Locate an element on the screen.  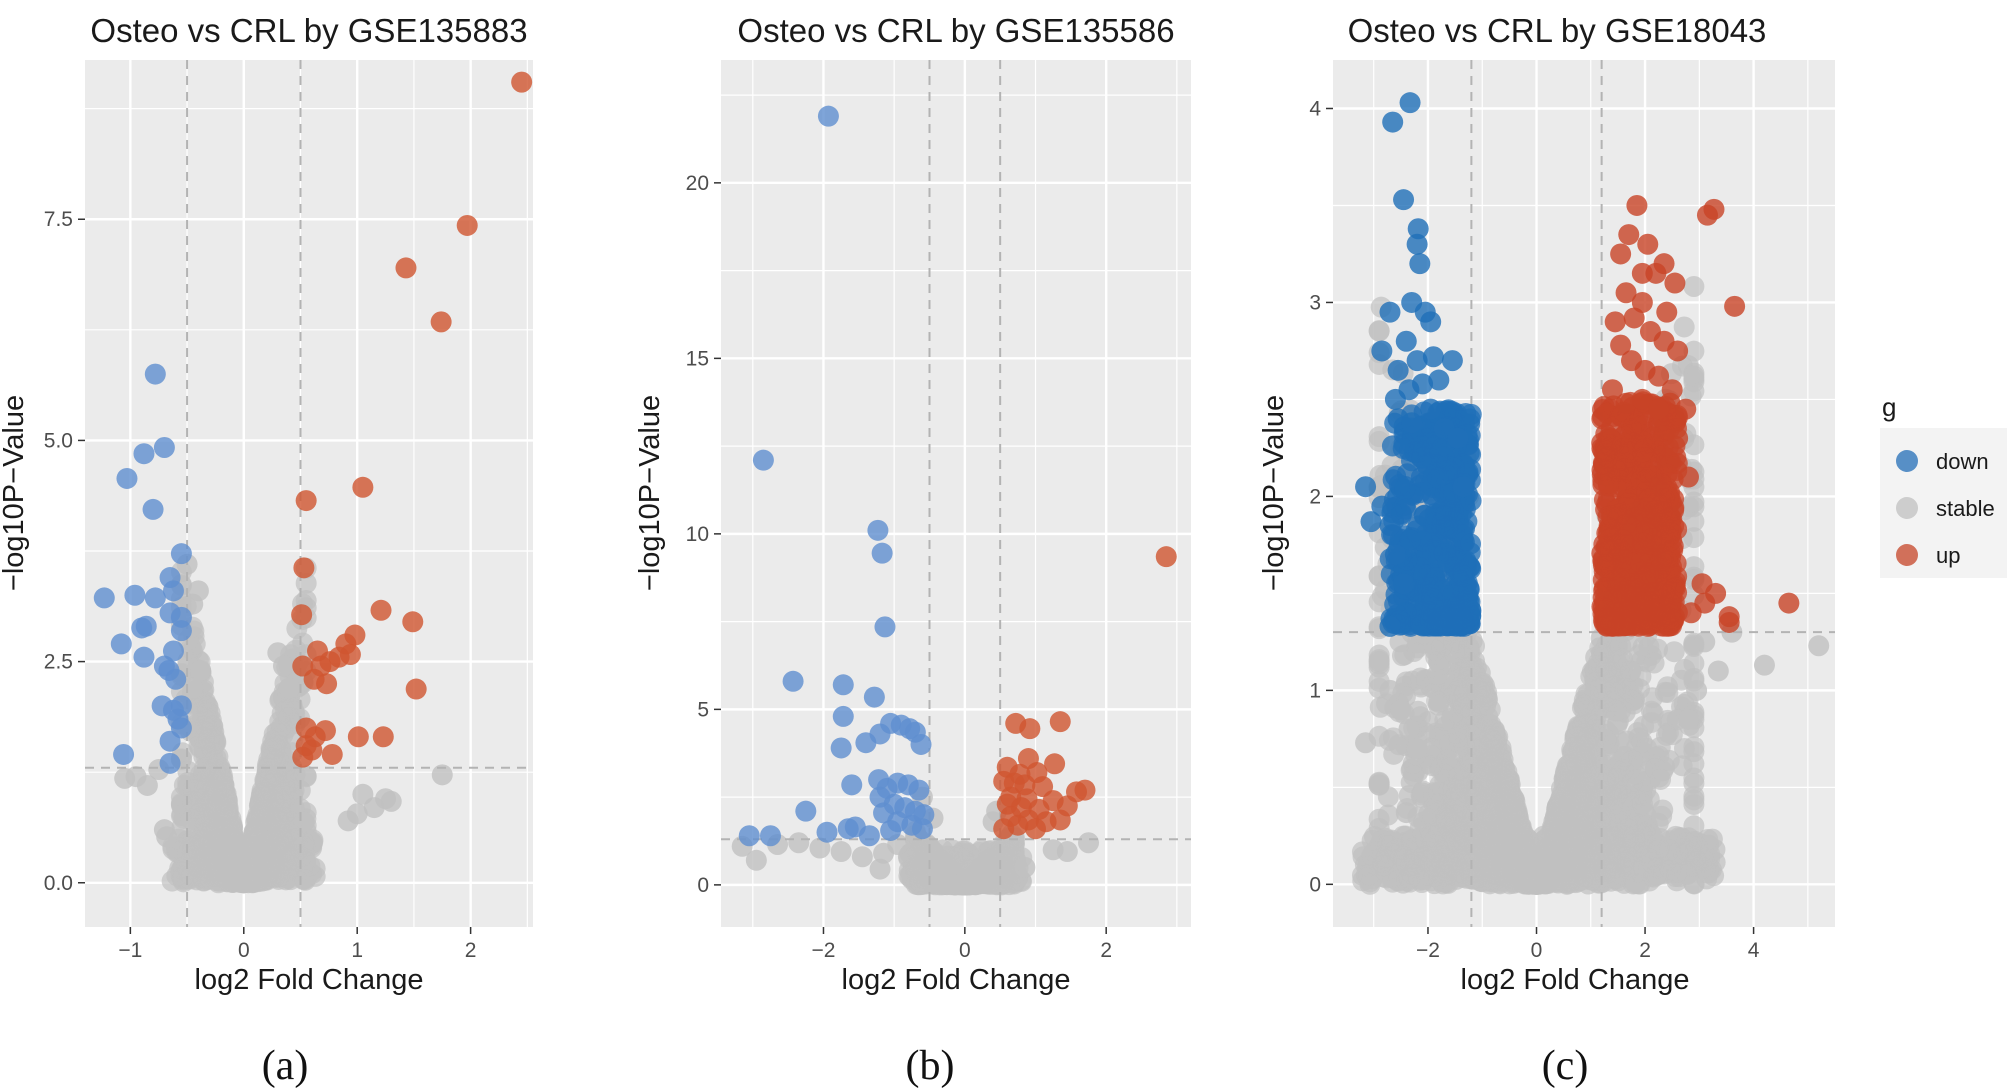
panel-a-up-points is located at coordinates (412, 419).